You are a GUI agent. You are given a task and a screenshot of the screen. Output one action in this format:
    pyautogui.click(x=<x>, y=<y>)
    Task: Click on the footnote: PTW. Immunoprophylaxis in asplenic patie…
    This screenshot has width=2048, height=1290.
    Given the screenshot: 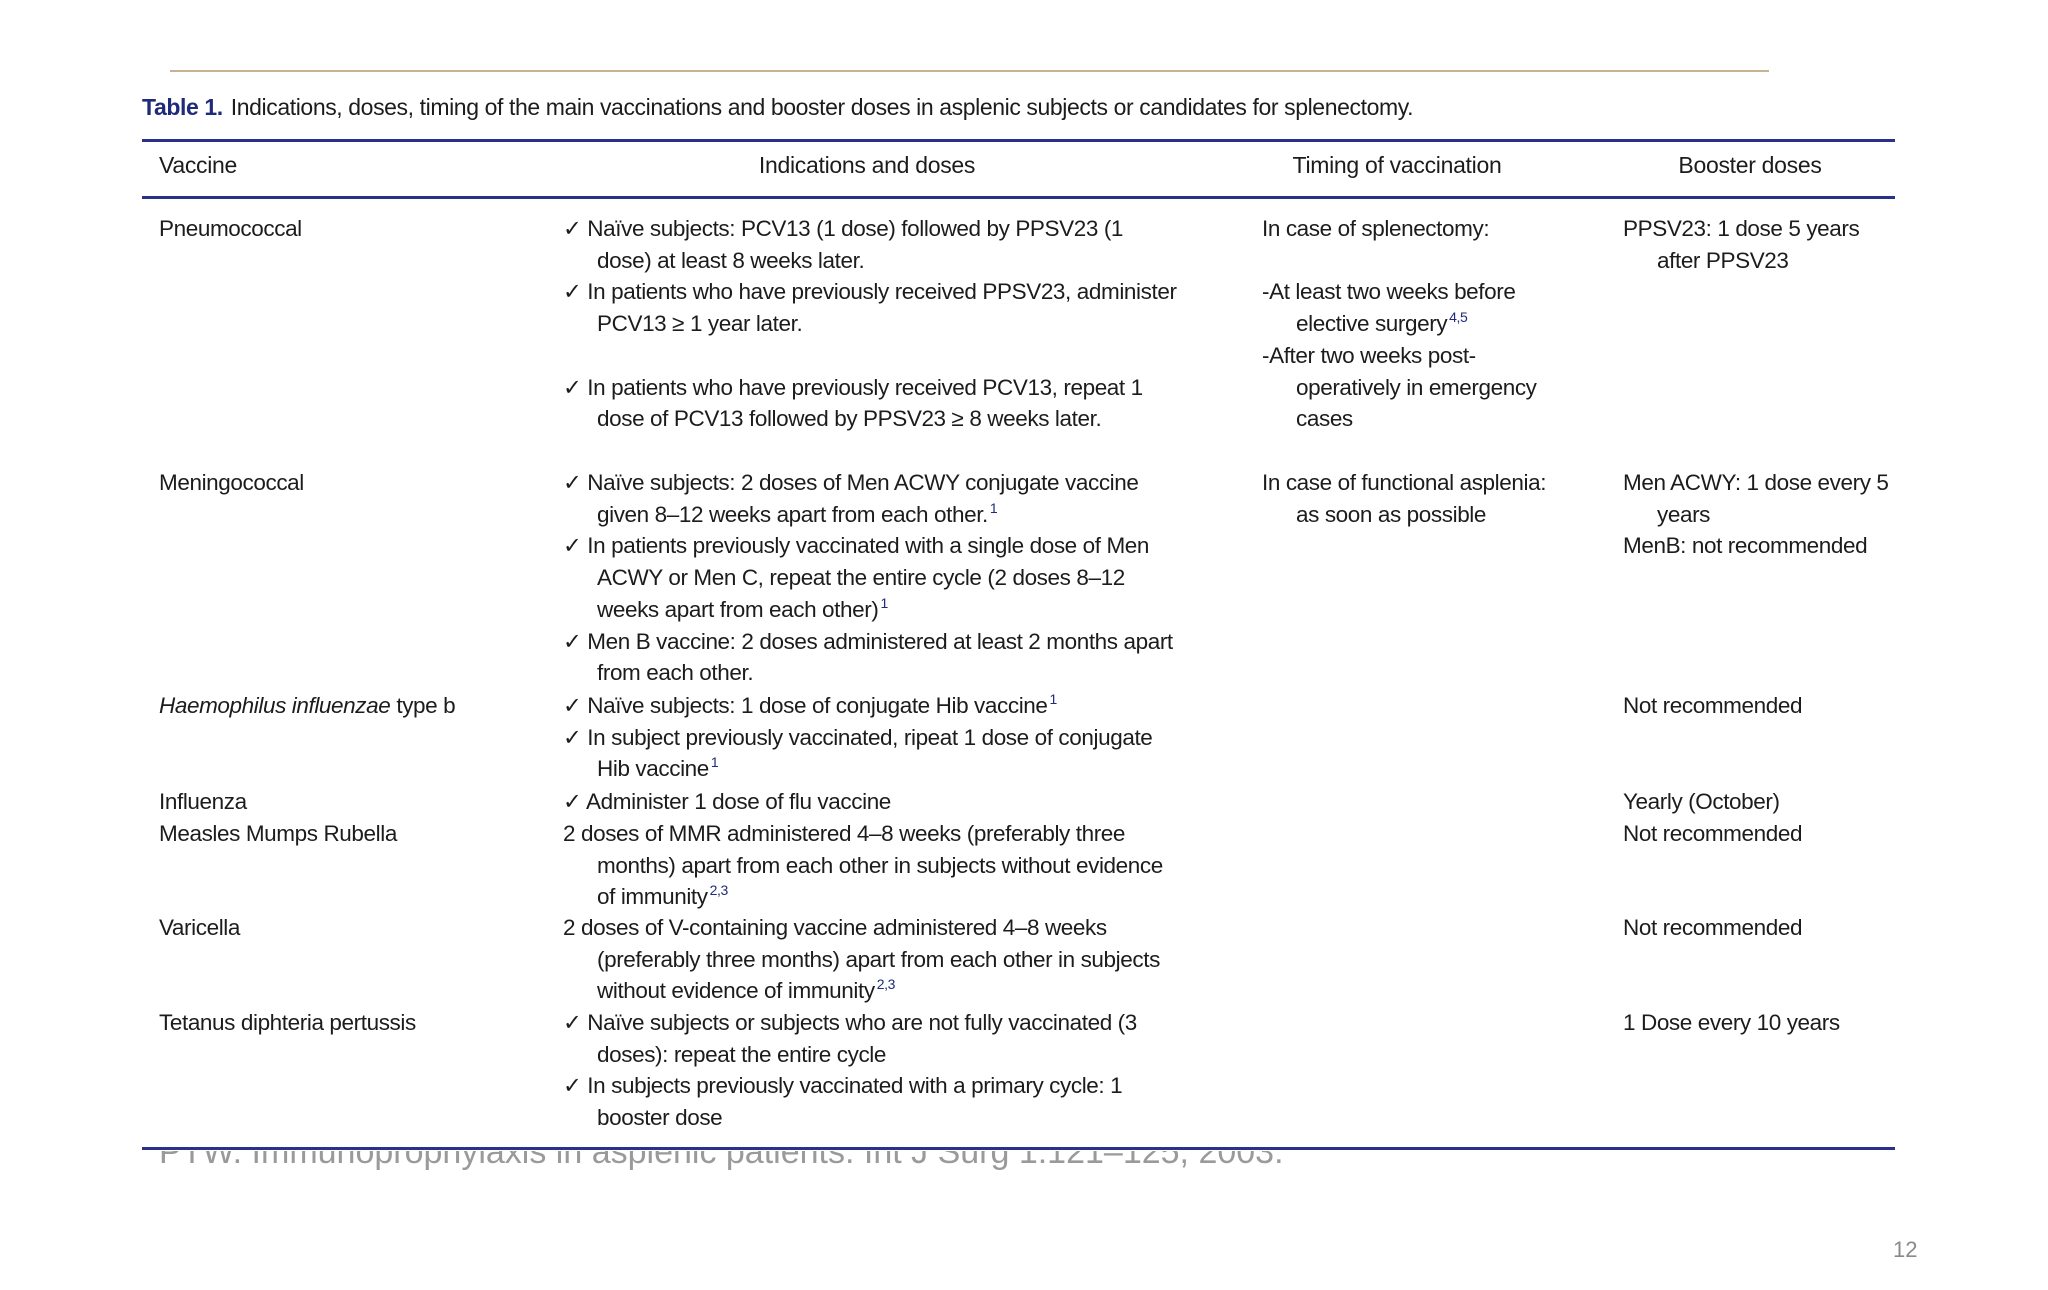 What is the action you would take?
    pyautogui.click(x=759, y=1162)
    